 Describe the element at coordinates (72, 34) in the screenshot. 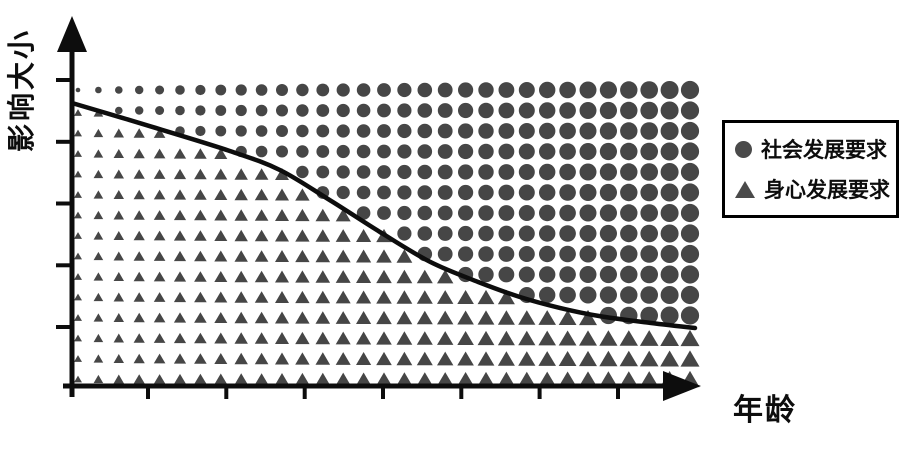

I see `y-axis-arrow-icon` at that location.